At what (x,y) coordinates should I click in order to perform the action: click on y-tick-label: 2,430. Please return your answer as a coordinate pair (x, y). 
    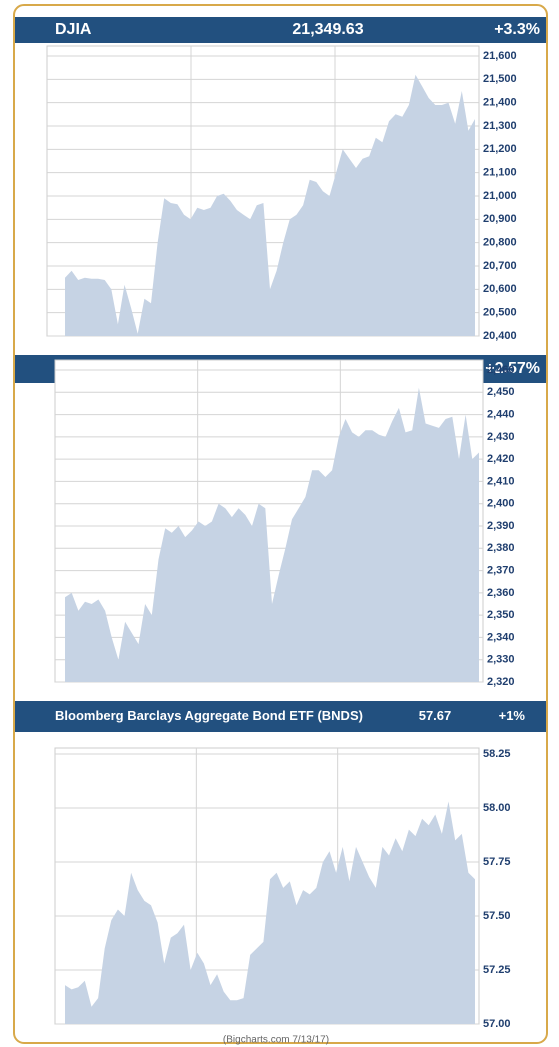
    Looking at the image, I should click on (501, 437).